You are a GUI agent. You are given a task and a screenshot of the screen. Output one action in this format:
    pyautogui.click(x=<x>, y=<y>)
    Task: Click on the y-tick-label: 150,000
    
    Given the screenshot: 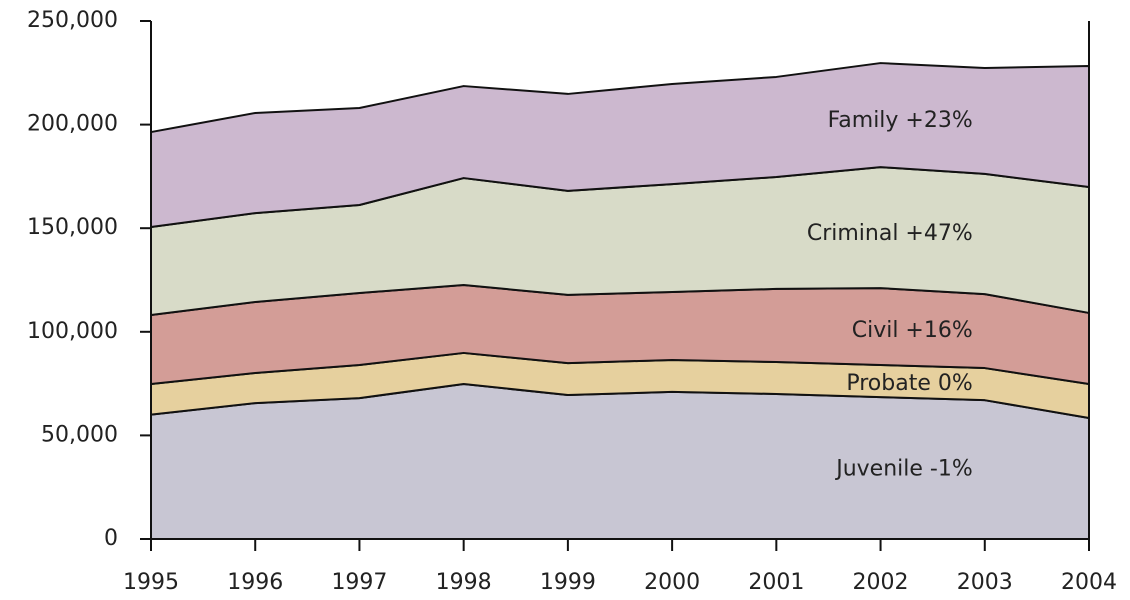 What is the action you would take?
    pyautogui.click(x=72, y=227)
    